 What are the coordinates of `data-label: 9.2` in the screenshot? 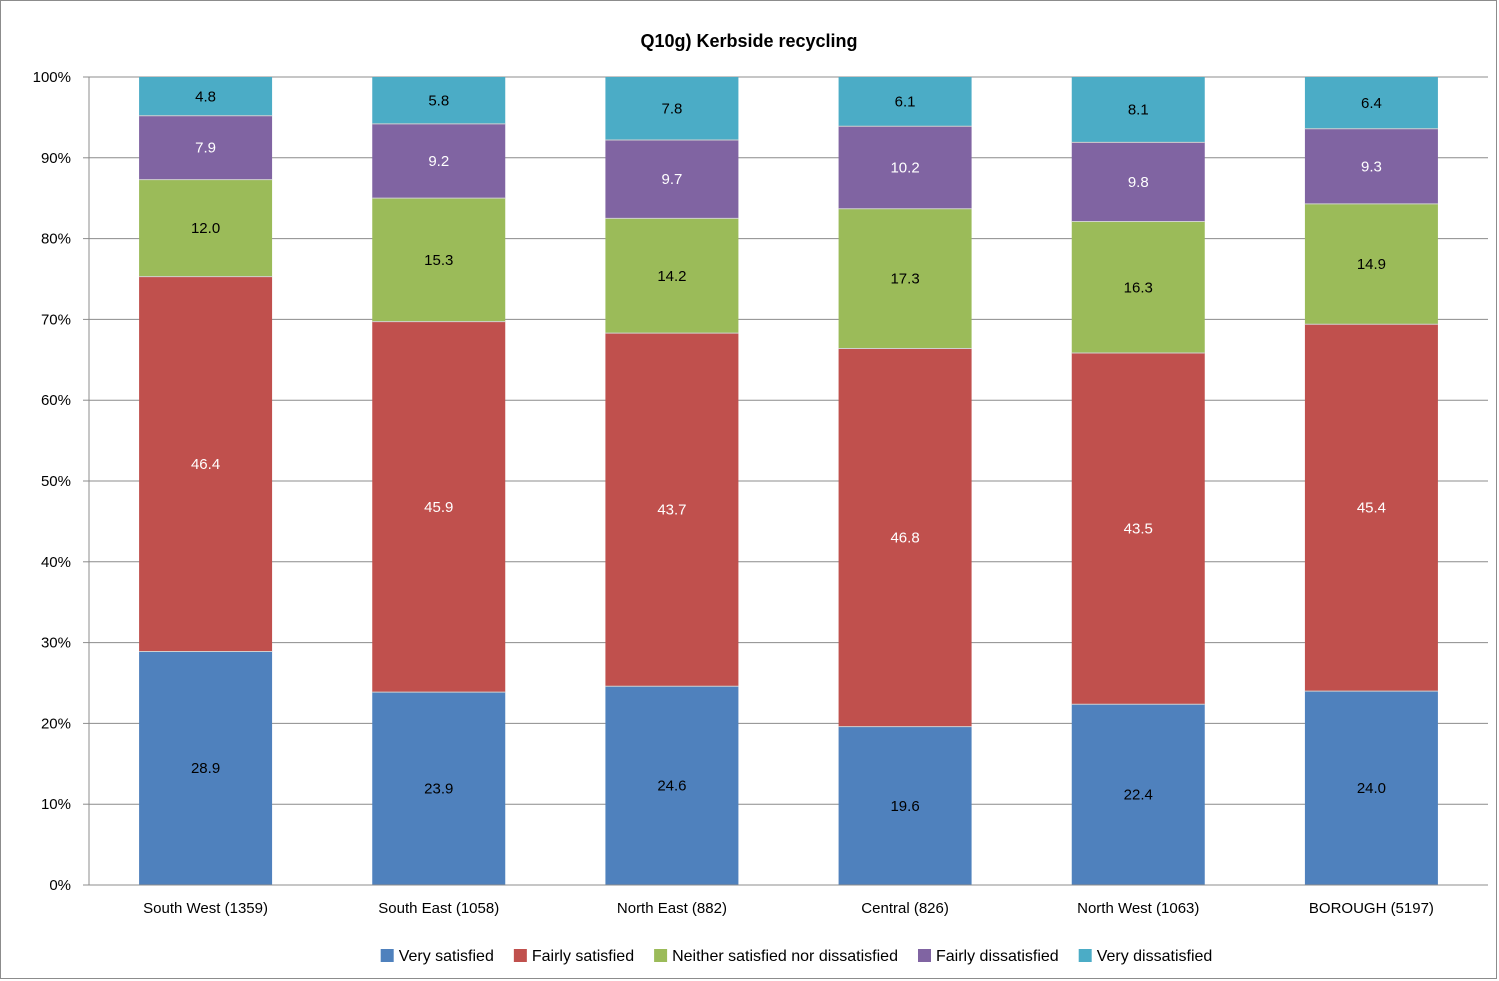 It's located at (438, 161).